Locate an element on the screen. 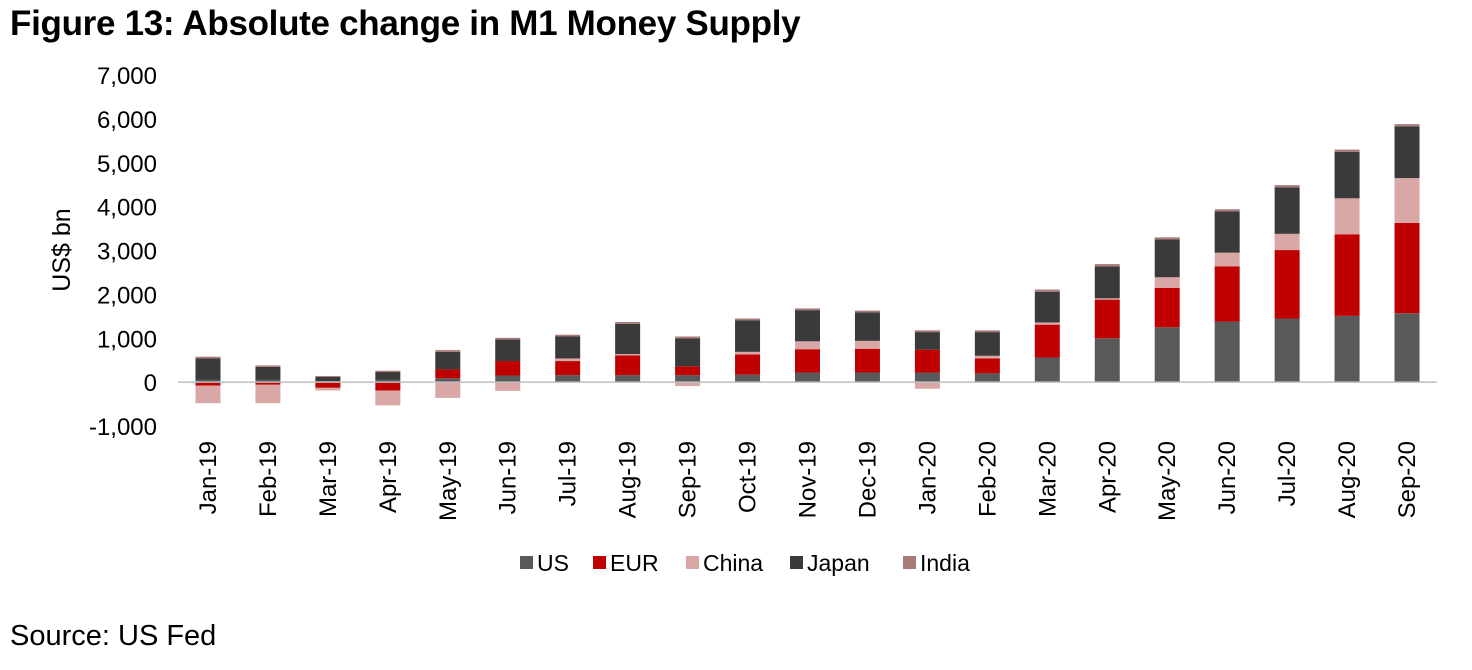  x-tick-label: Dec-19 is located at coordinates (867, 479).